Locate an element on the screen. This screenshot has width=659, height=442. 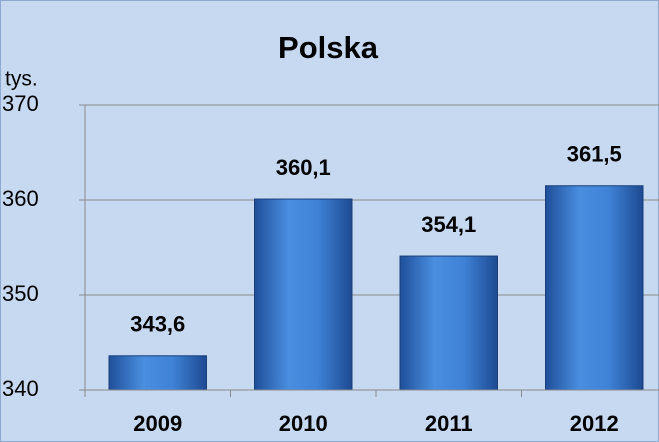
x-tick-label: 2011 is located at coordinates (449, 423).